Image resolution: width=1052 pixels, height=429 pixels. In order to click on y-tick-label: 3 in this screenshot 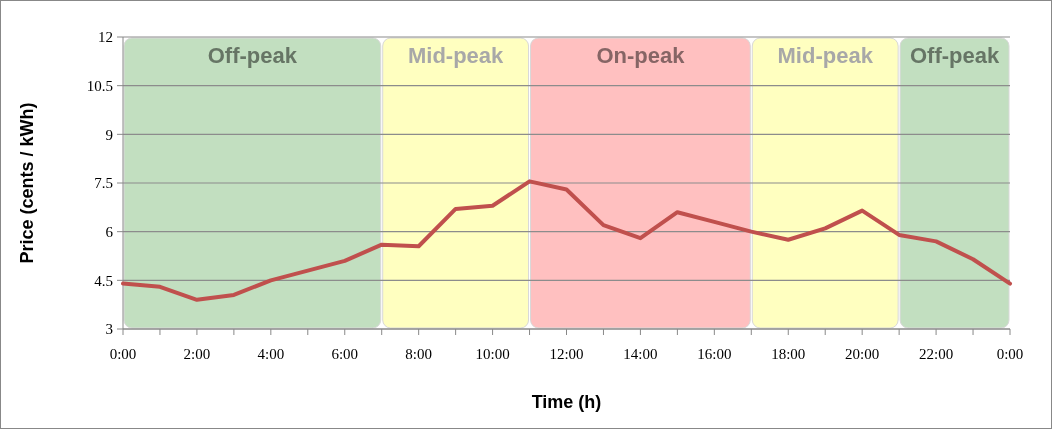, I will do `click(109, 329)`.